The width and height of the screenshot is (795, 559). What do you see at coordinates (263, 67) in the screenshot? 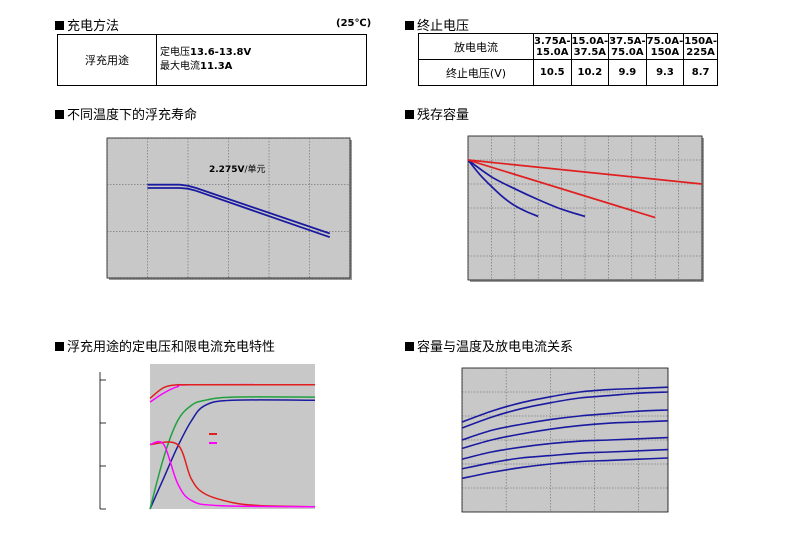
I see `max-current-line: 最大电流11.3A` at bounding box center [263, 67].